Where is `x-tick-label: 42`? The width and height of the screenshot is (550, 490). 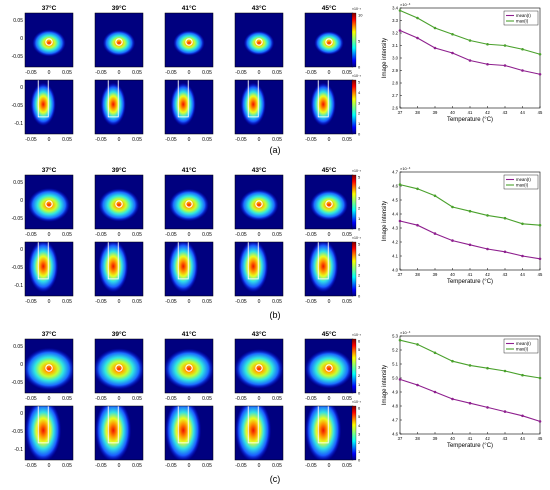
x-tick-label: 42 is located at coordinates (487, 274).